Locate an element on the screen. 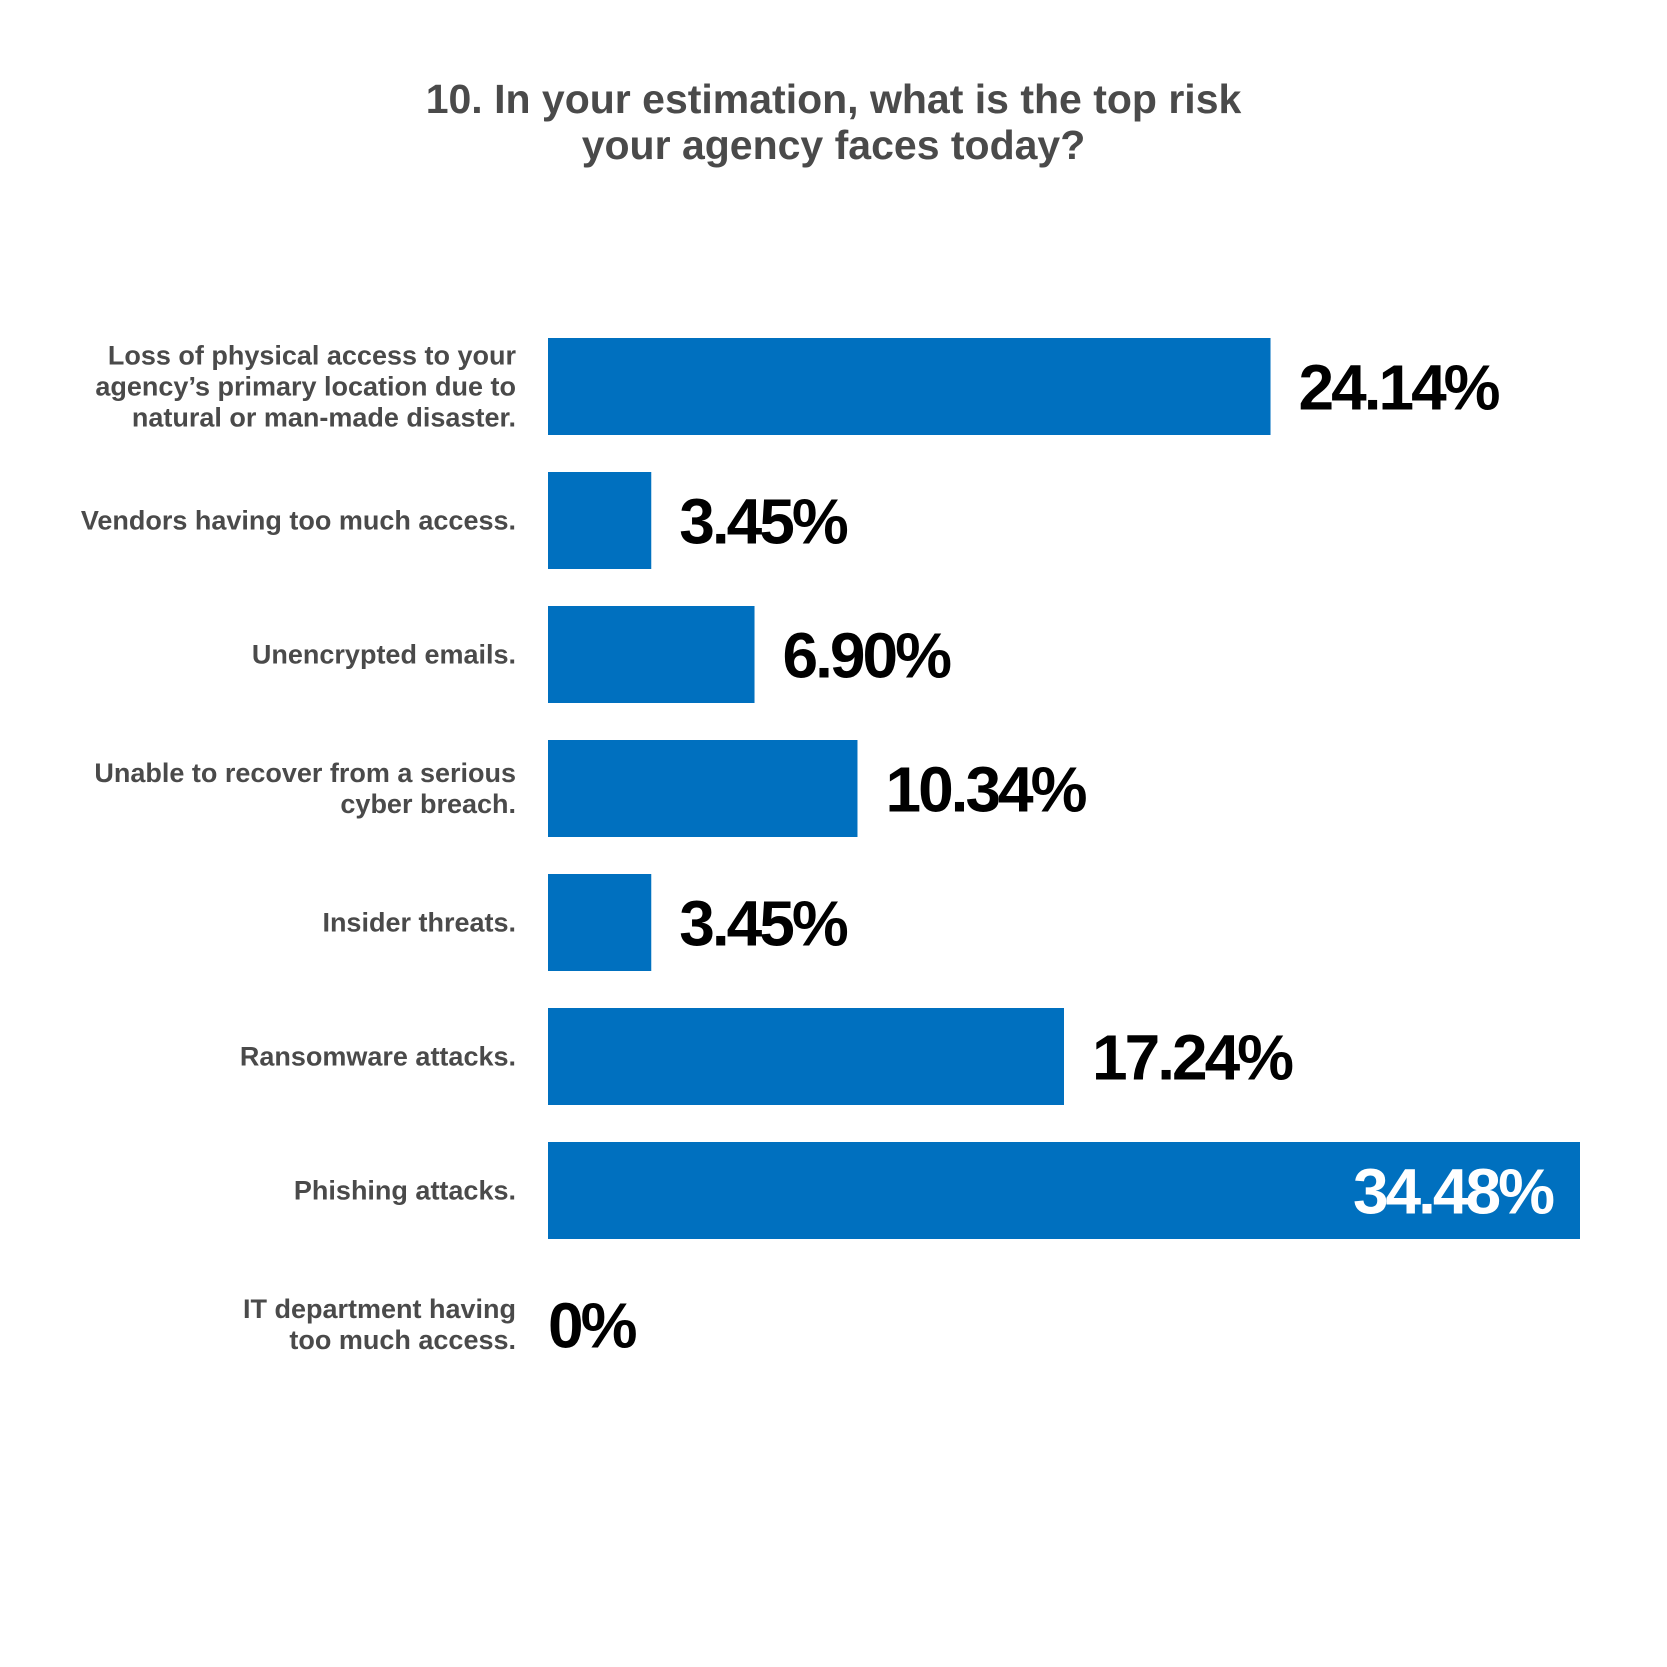  value-label-2: 3.45% is located at coordinates (763, 522).